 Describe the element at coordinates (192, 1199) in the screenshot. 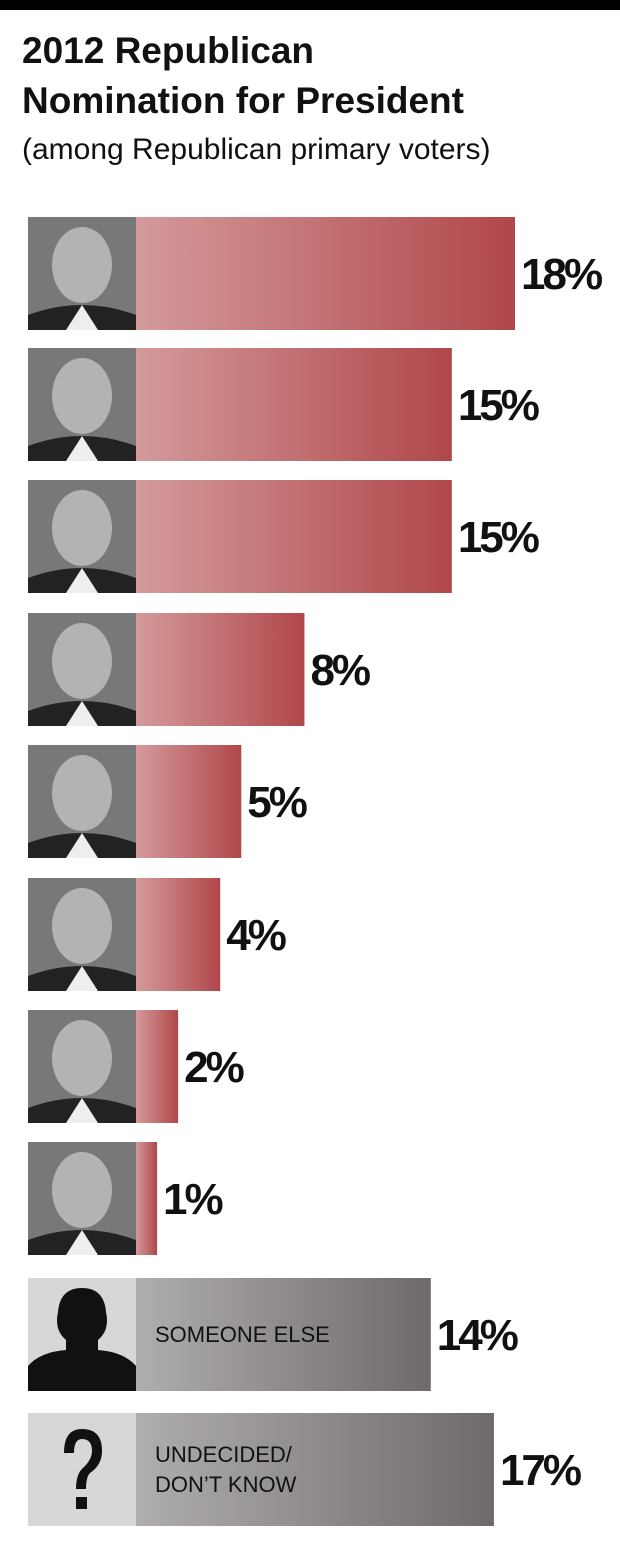

I see `value-label: 1%` at that location.